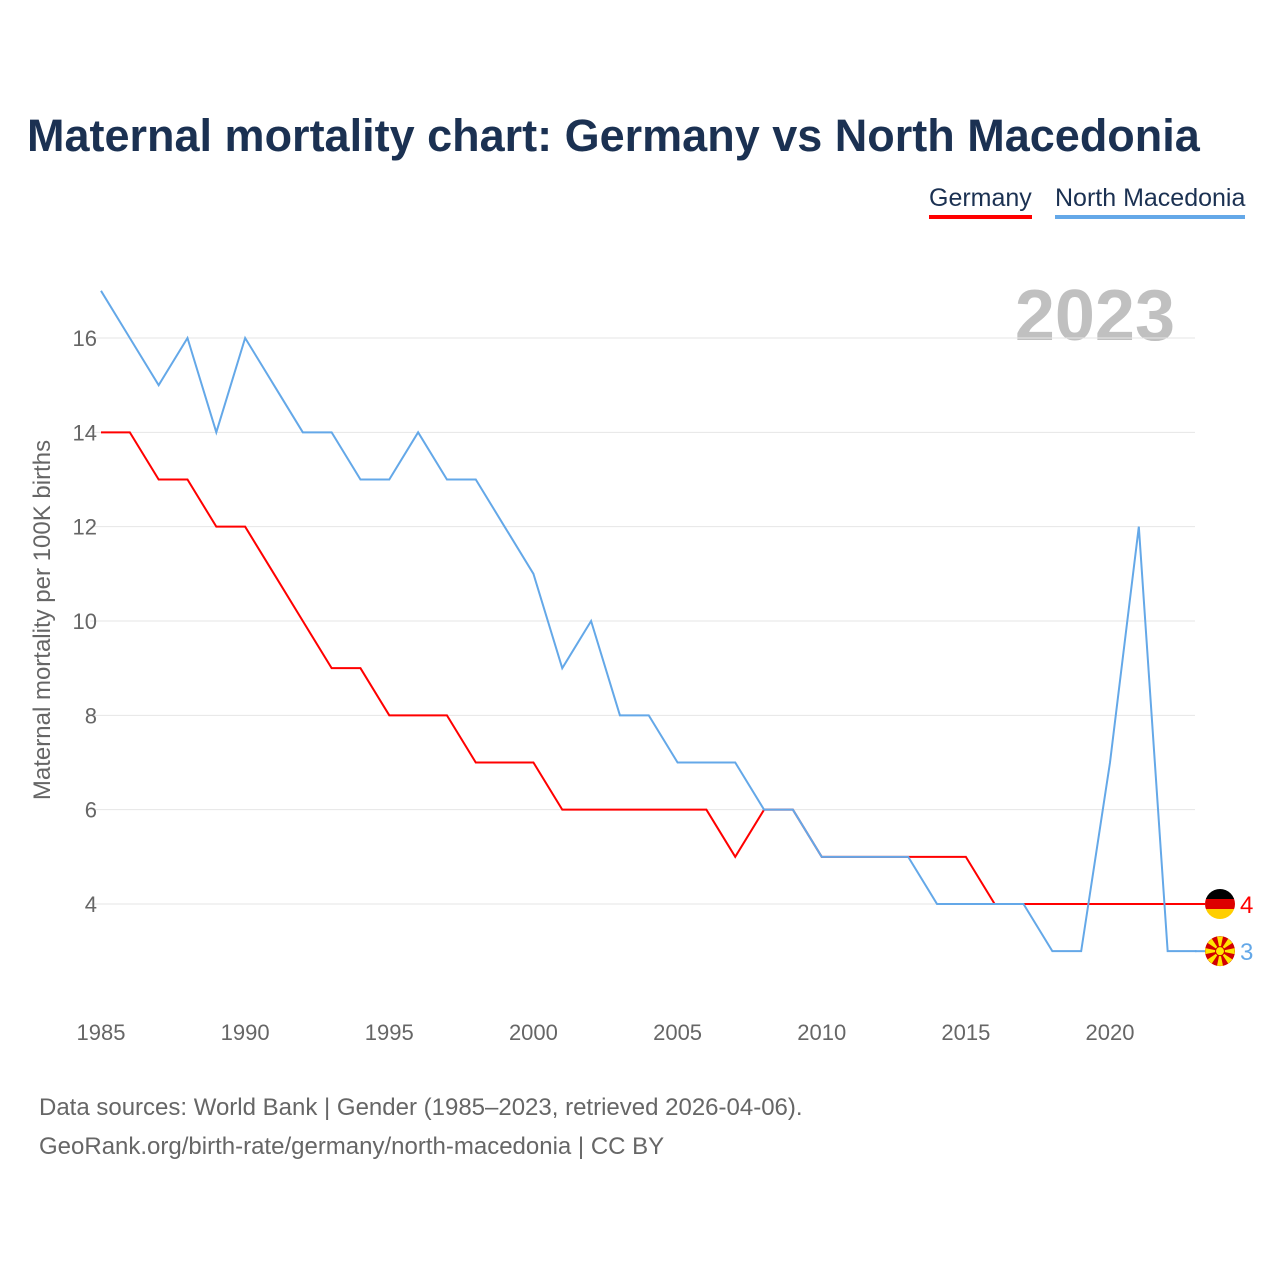 Image resolution: width=1280 pixels, height=1280 pixels. What do you see at coordinates (91, 715) in the screenshot?
I see `y-tick-label: 8` at bounding box center [91, 715].